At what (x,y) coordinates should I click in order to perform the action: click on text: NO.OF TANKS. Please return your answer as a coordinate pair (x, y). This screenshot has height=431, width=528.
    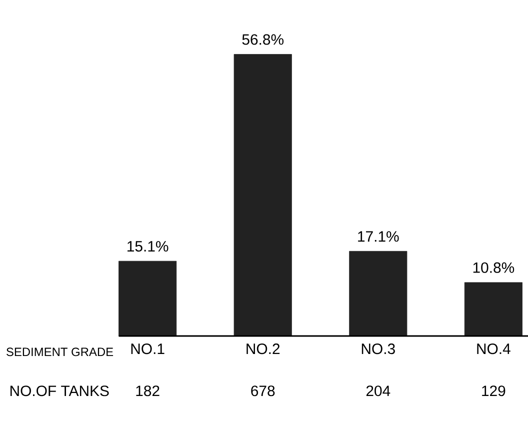
    Looking at the image, I should click on (59, 391).